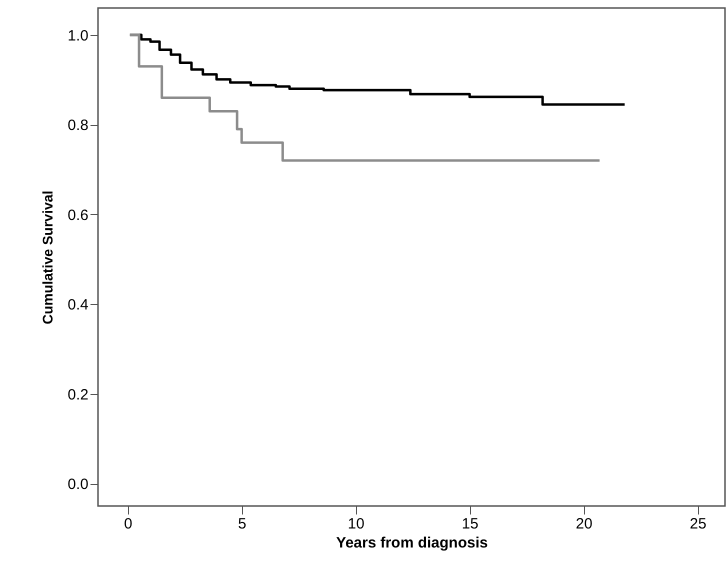  Describe the element at coordinates (78, 125) in the screenshot. I see `y-tick-label: 0.8` at that location.